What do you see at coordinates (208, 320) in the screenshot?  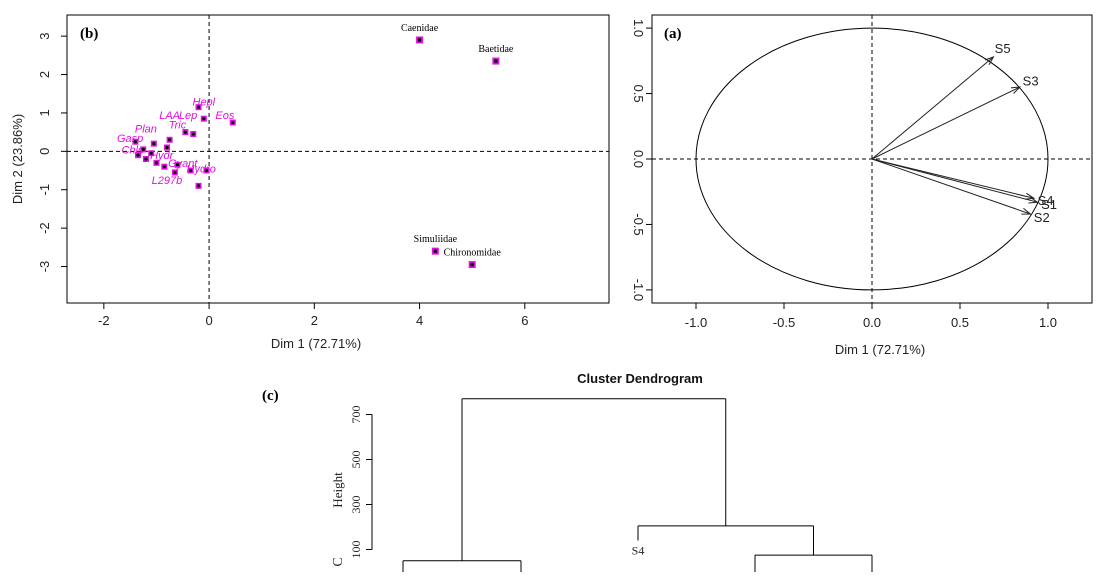 I see `x-tick-label: 0` at bounding box center [208, 320].